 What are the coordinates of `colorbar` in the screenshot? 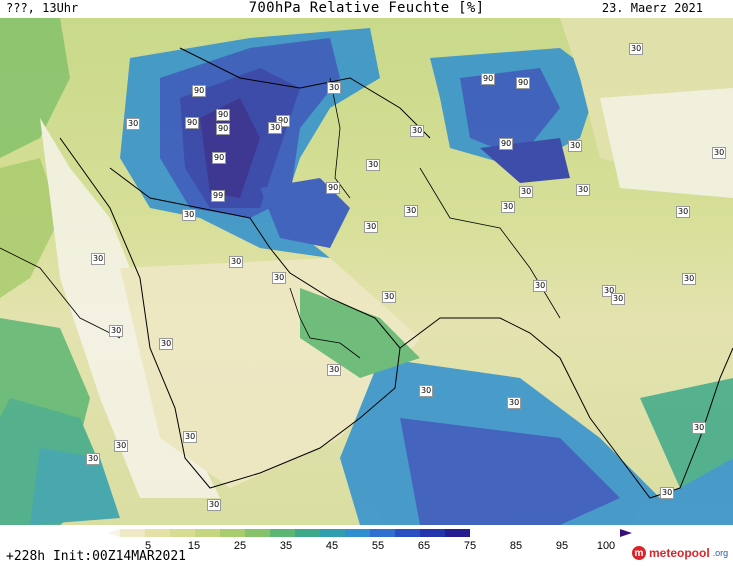 It's located at (295, 533).